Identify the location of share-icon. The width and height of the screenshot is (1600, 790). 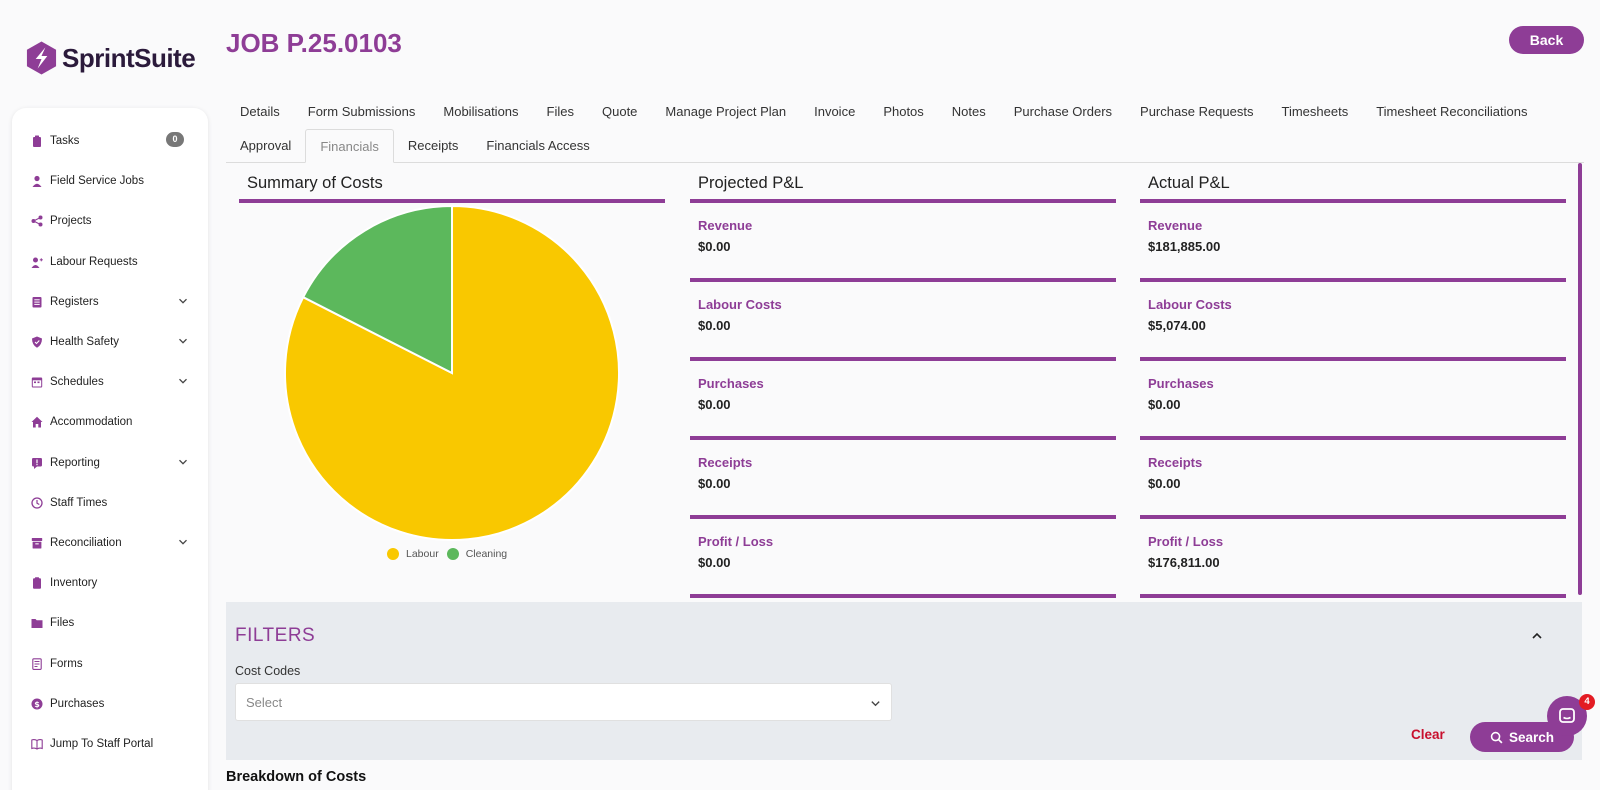
(37, 221).